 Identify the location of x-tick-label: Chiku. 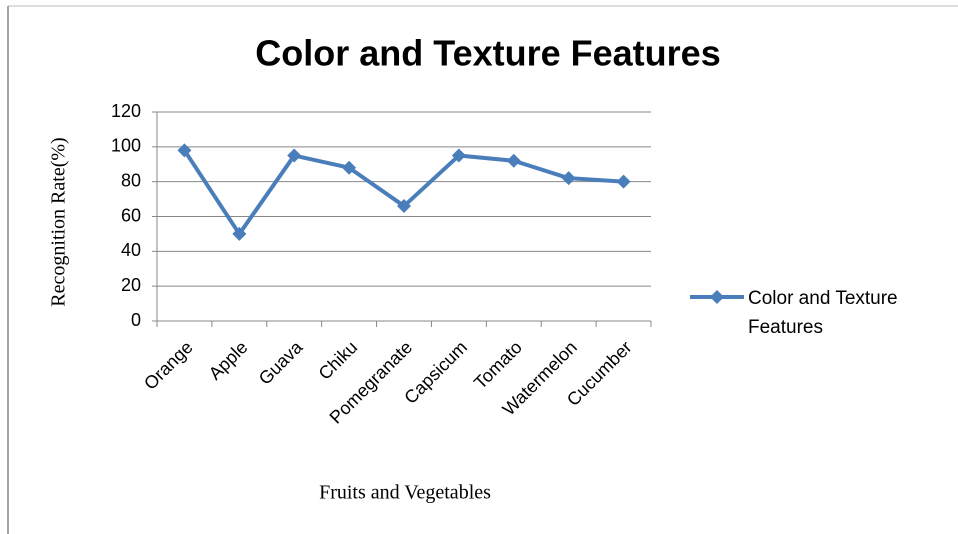
(338, 360).